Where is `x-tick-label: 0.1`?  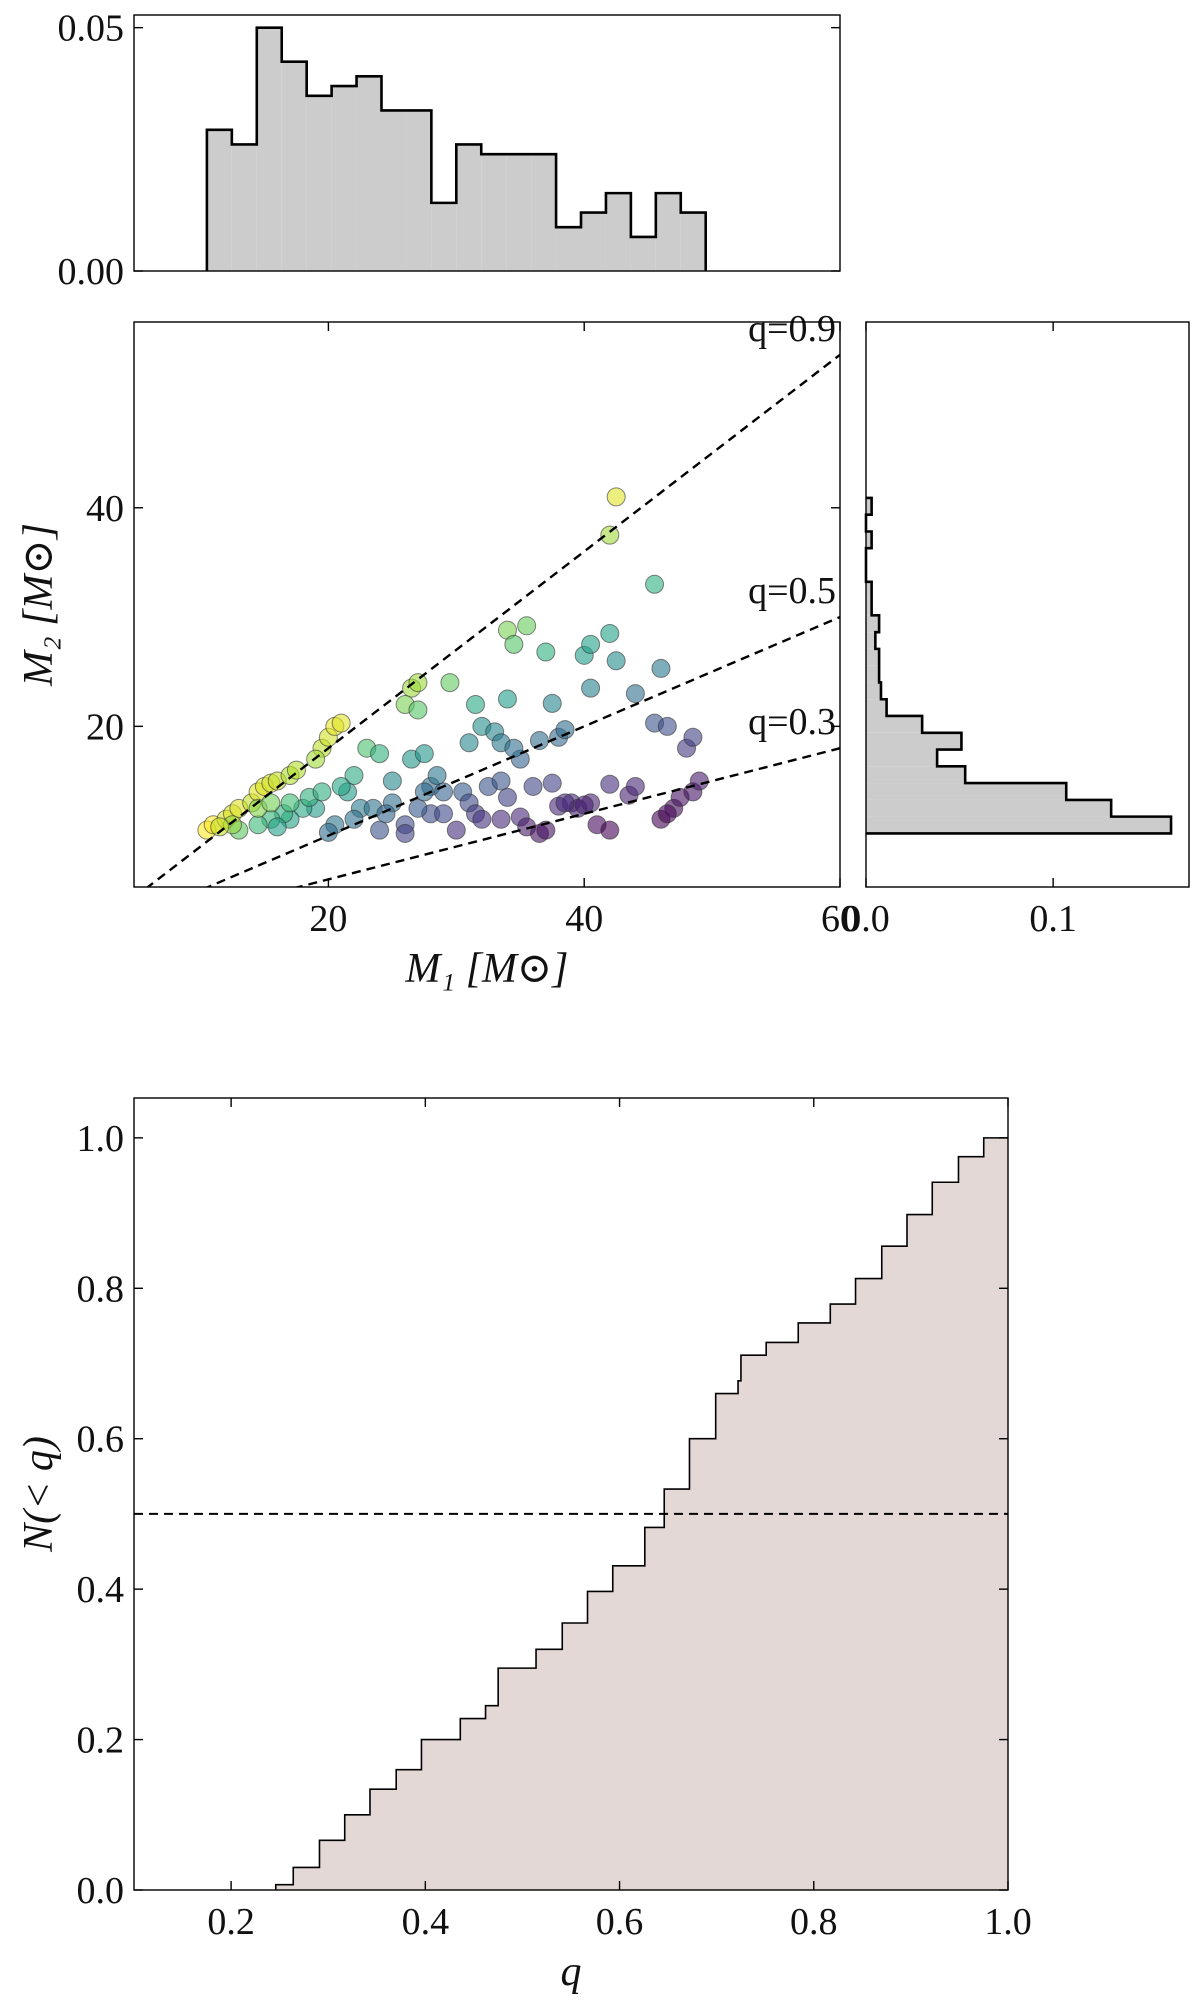 x-tick-label: 0.1 is located at coordinates (1053, 919).